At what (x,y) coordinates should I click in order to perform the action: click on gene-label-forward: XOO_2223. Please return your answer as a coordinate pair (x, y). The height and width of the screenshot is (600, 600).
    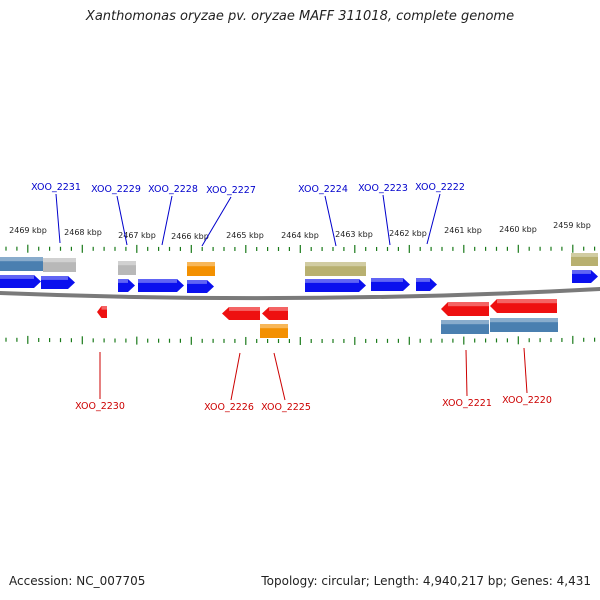
    Looking at the image, I should click on (383, 188).